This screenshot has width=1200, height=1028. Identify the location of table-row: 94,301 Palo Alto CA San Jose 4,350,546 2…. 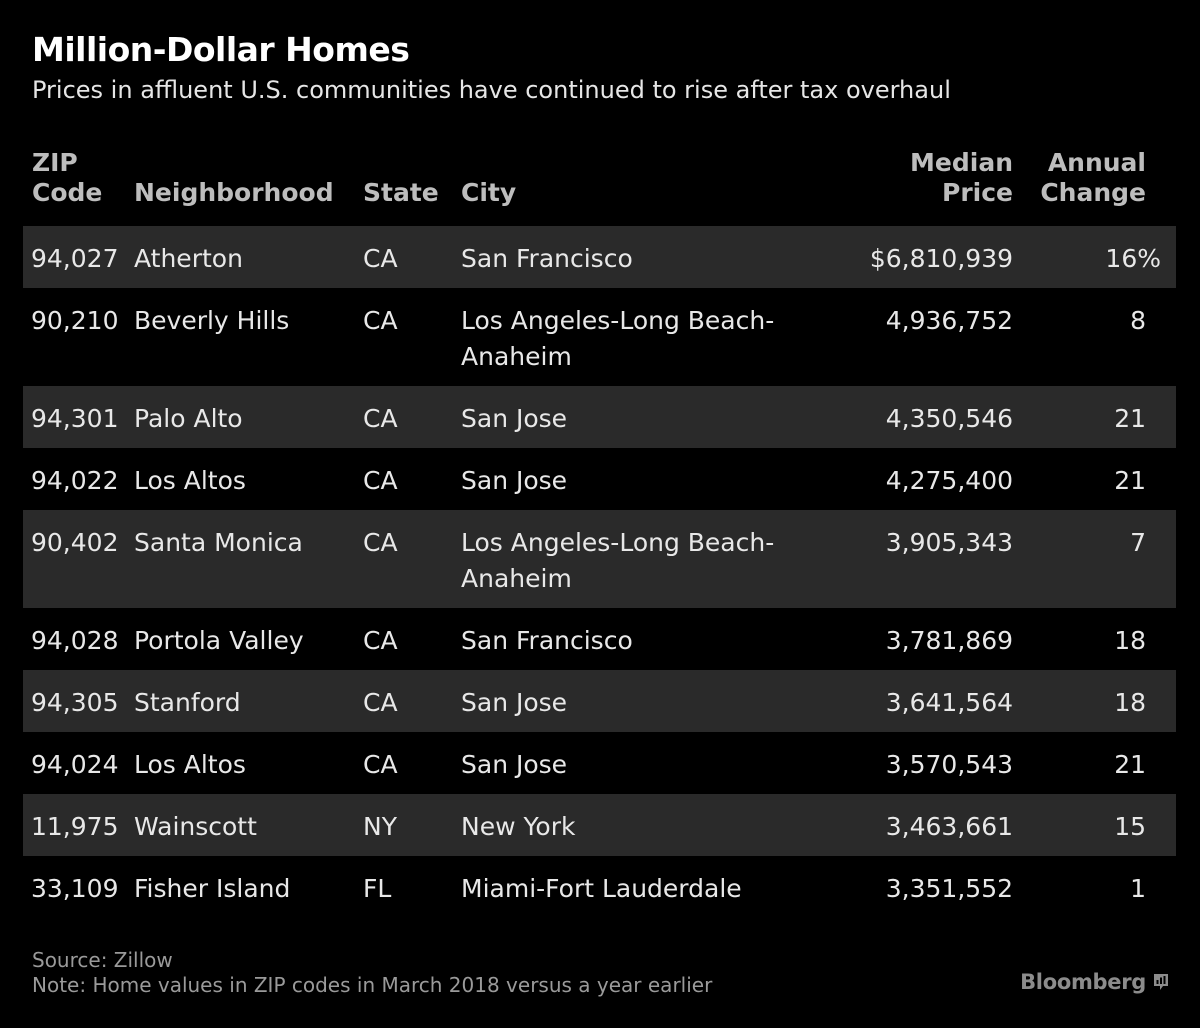
(599, 417).